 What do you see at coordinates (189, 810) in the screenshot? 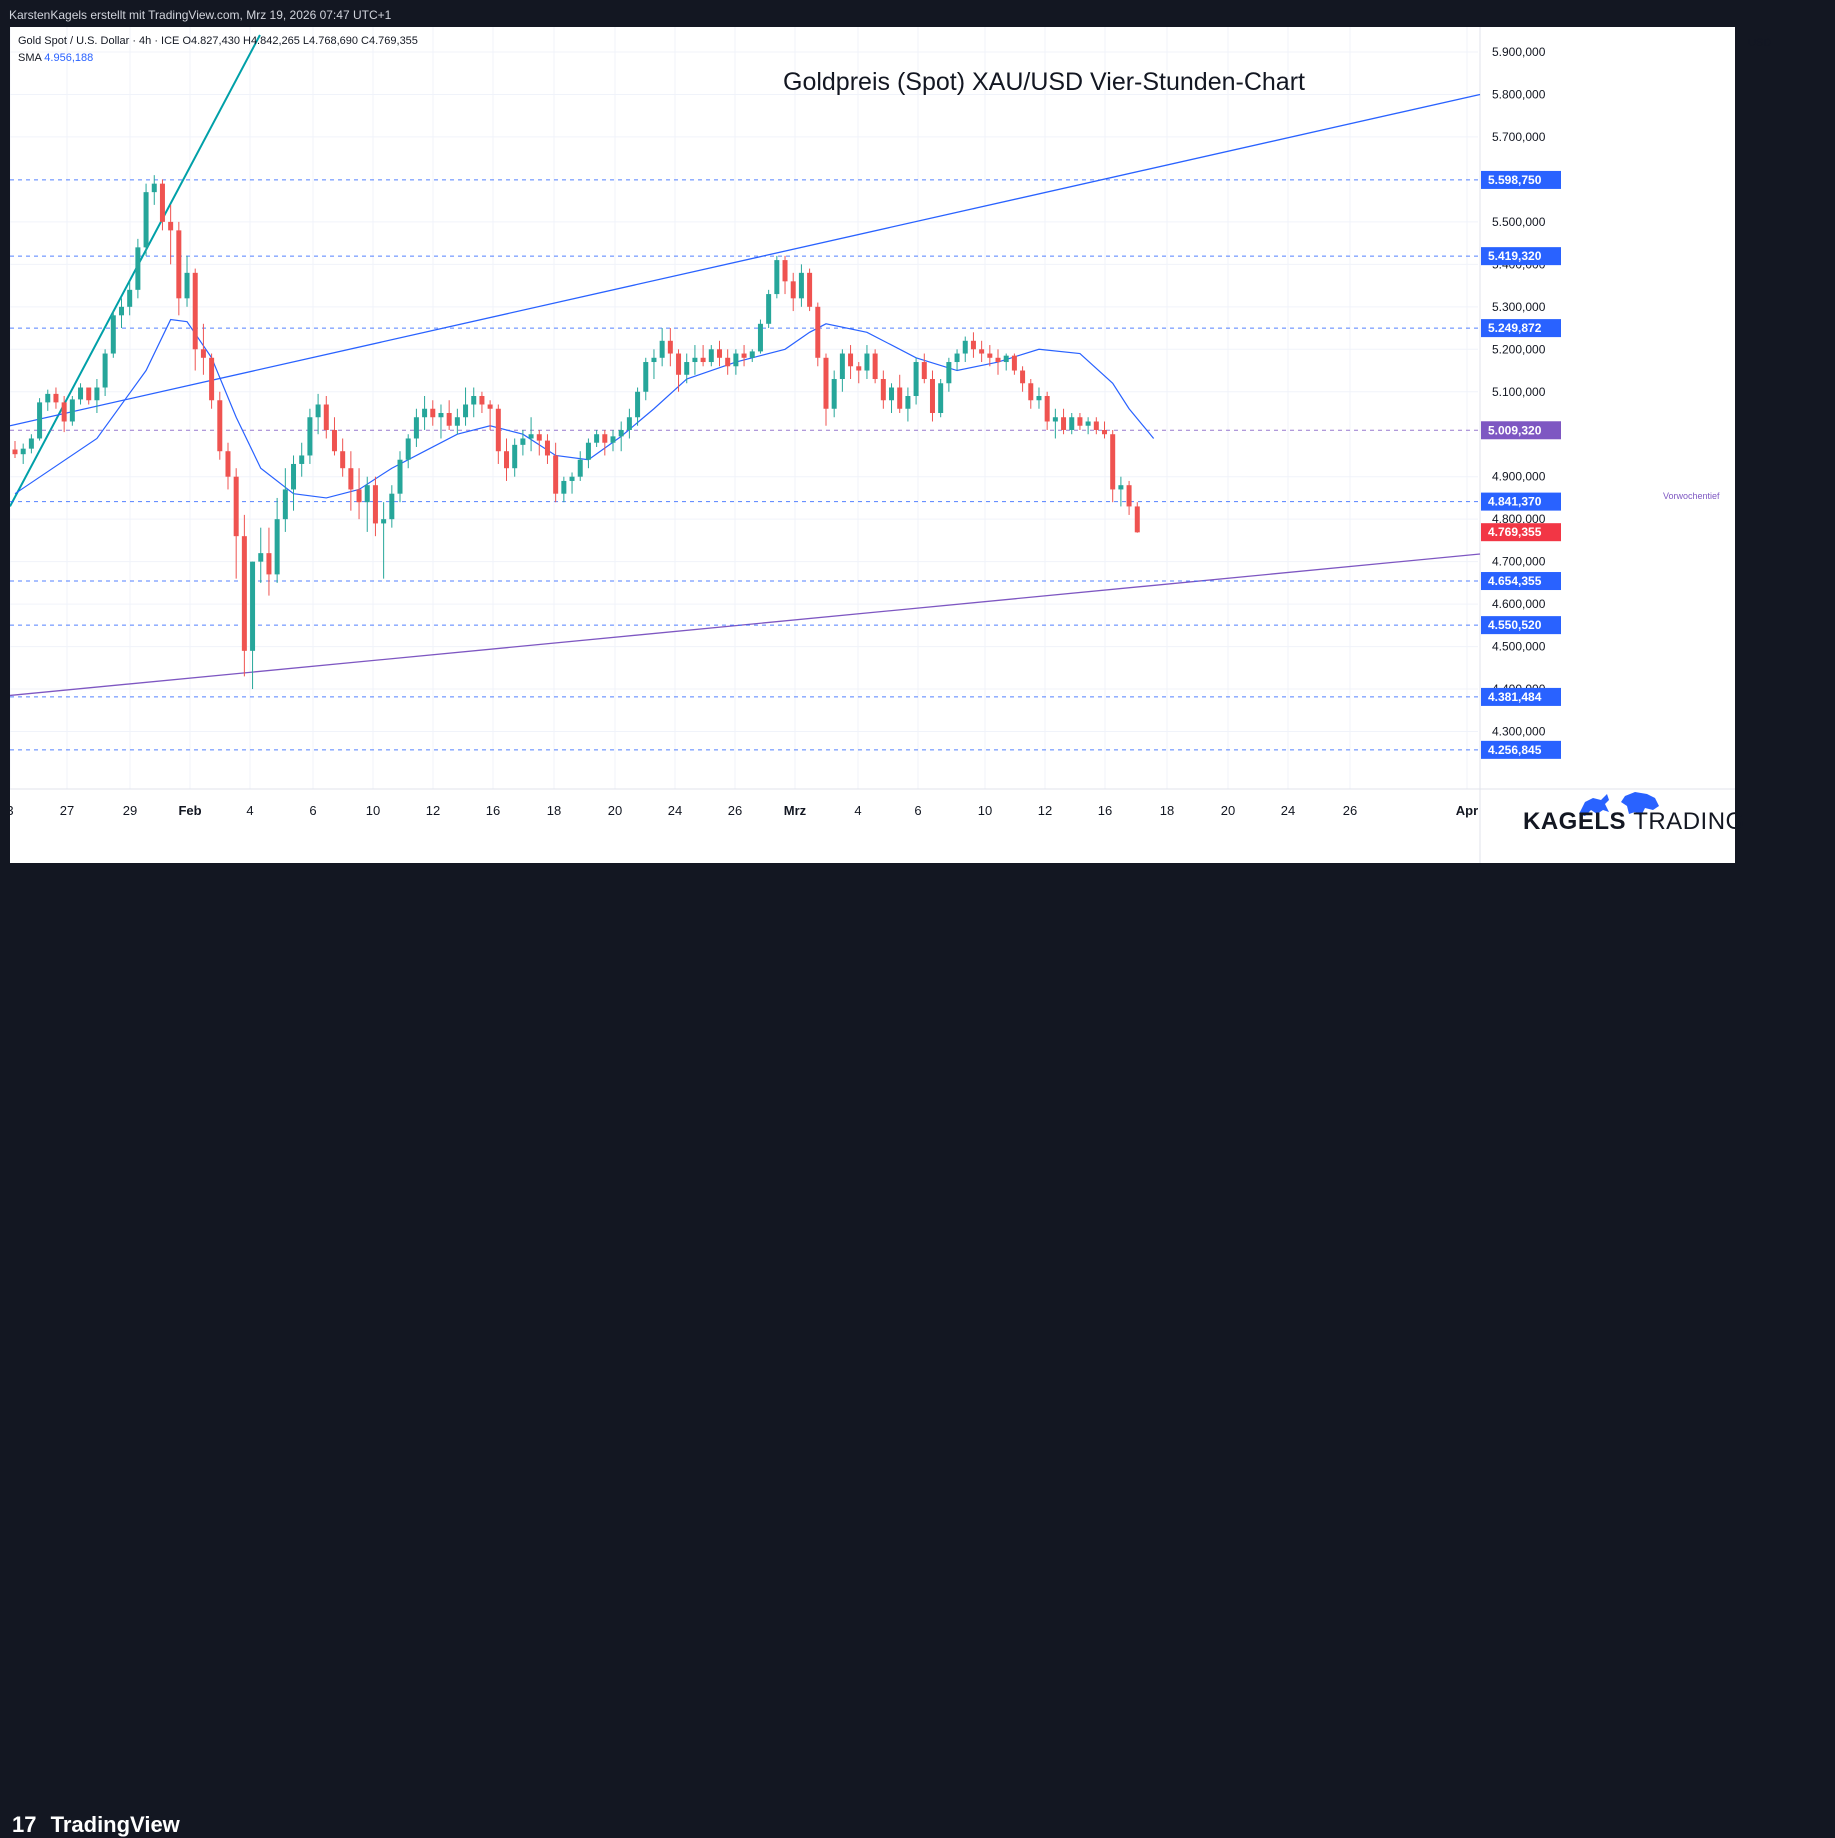
I see `x-tick-label: Feb` at bounding box center [189, 810].